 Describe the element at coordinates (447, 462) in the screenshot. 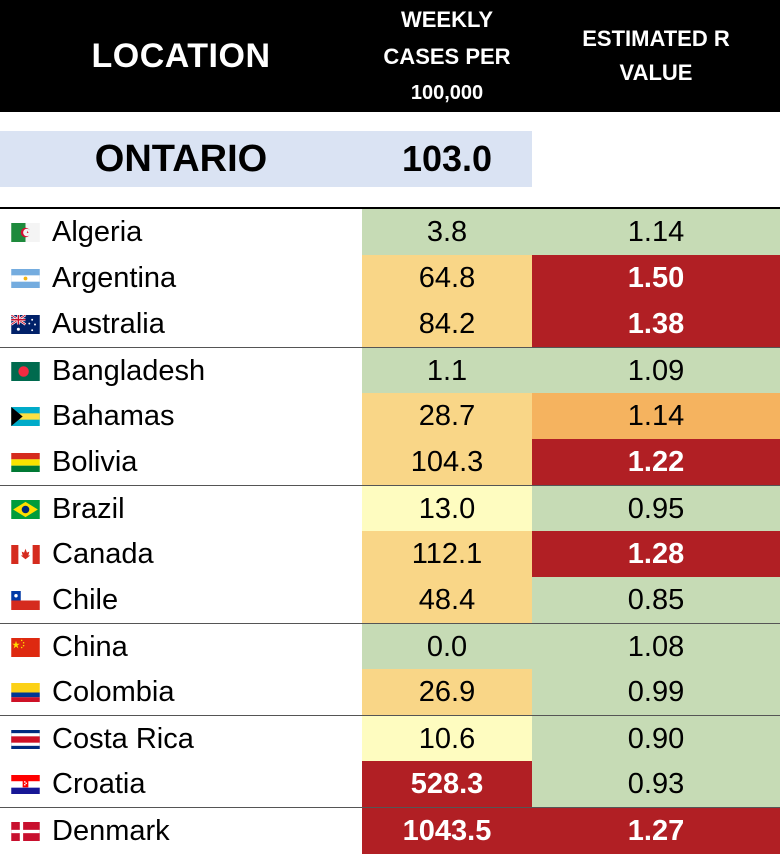

I see `weekly-cases-cell: 104.3` at that location.